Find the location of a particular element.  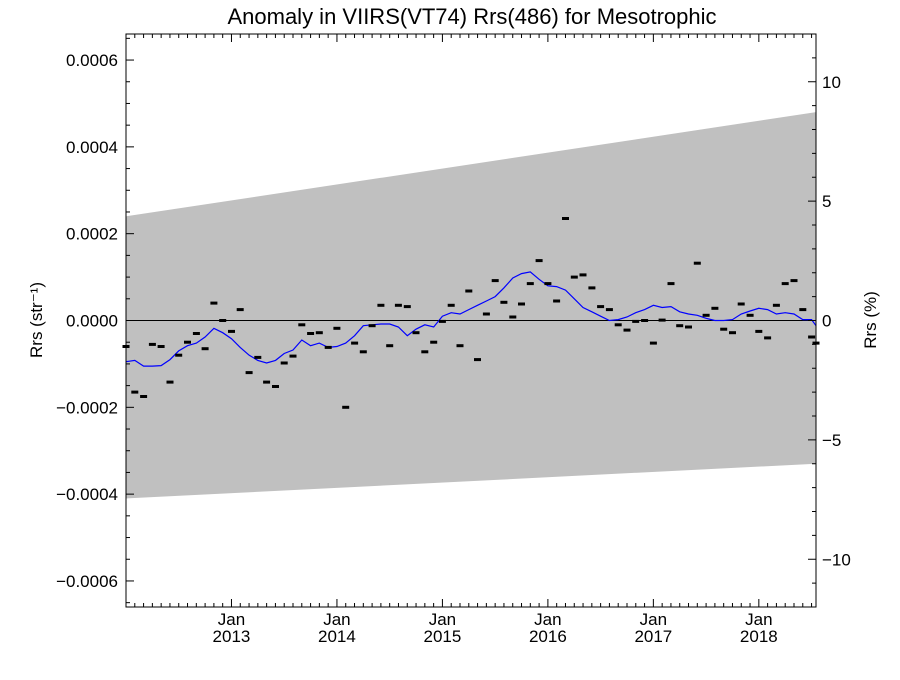

right-tick-label: −5 is located at coordinates (831, 440).